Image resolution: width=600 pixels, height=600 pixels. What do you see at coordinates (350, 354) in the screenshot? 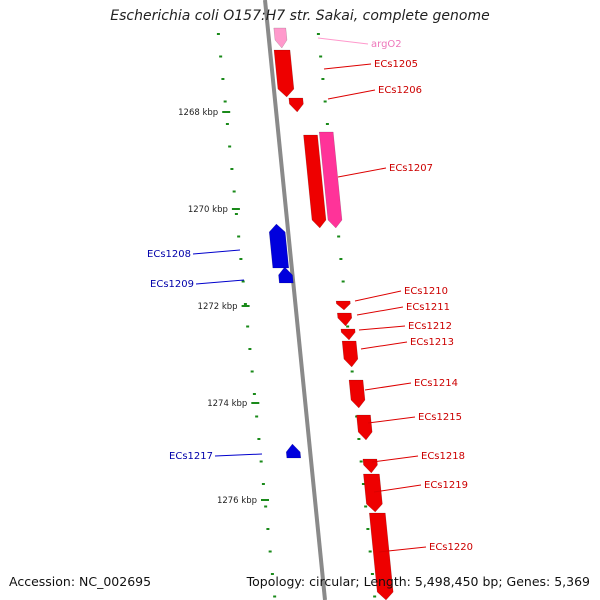
I see `gene-arrow-ecs1213` at bounding box center [350, 354].